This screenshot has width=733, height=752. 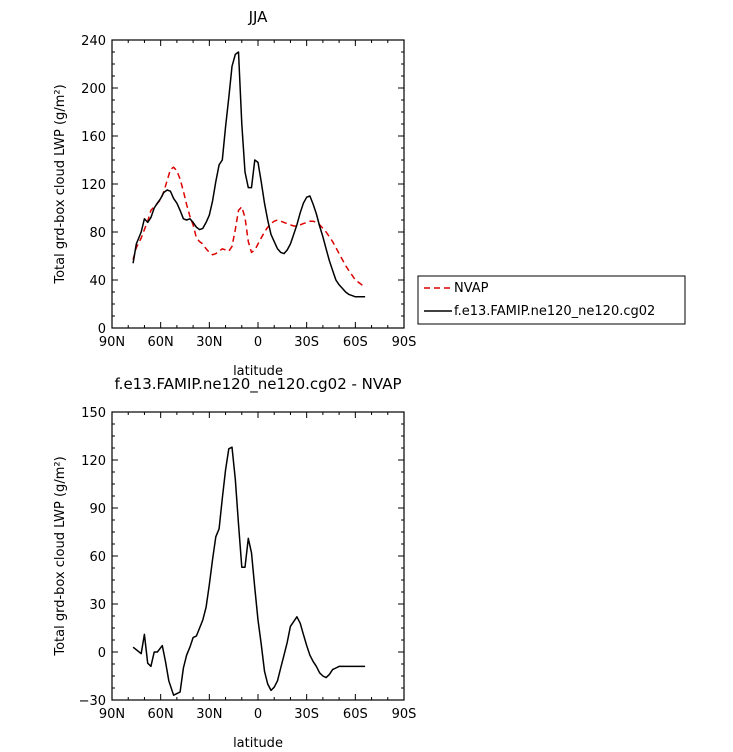 I want to click on bottom-xtick-label: 30S, so click(x=306, y=714).